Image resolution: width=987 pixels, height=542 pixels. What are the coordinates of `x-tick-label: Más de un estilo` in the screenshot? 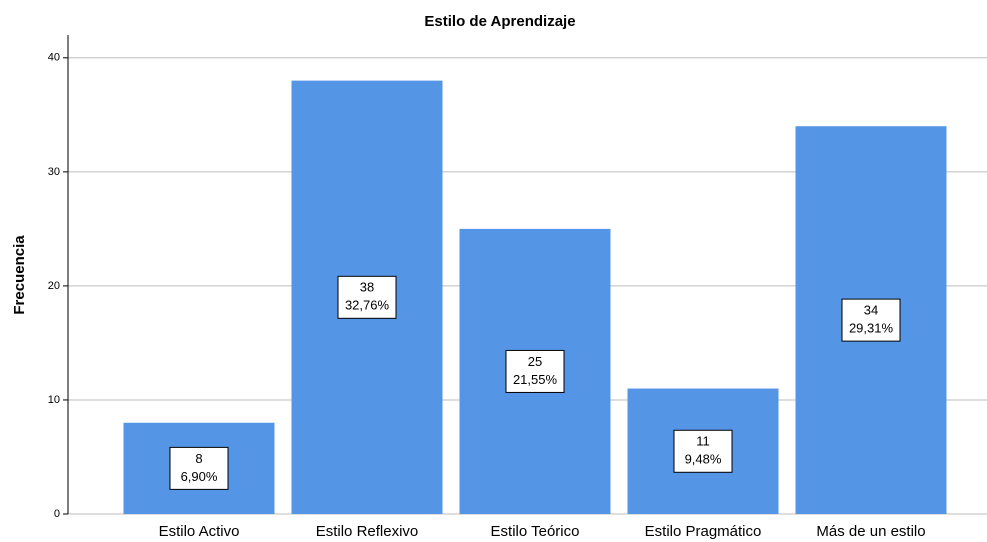 It's located at (870, 531).